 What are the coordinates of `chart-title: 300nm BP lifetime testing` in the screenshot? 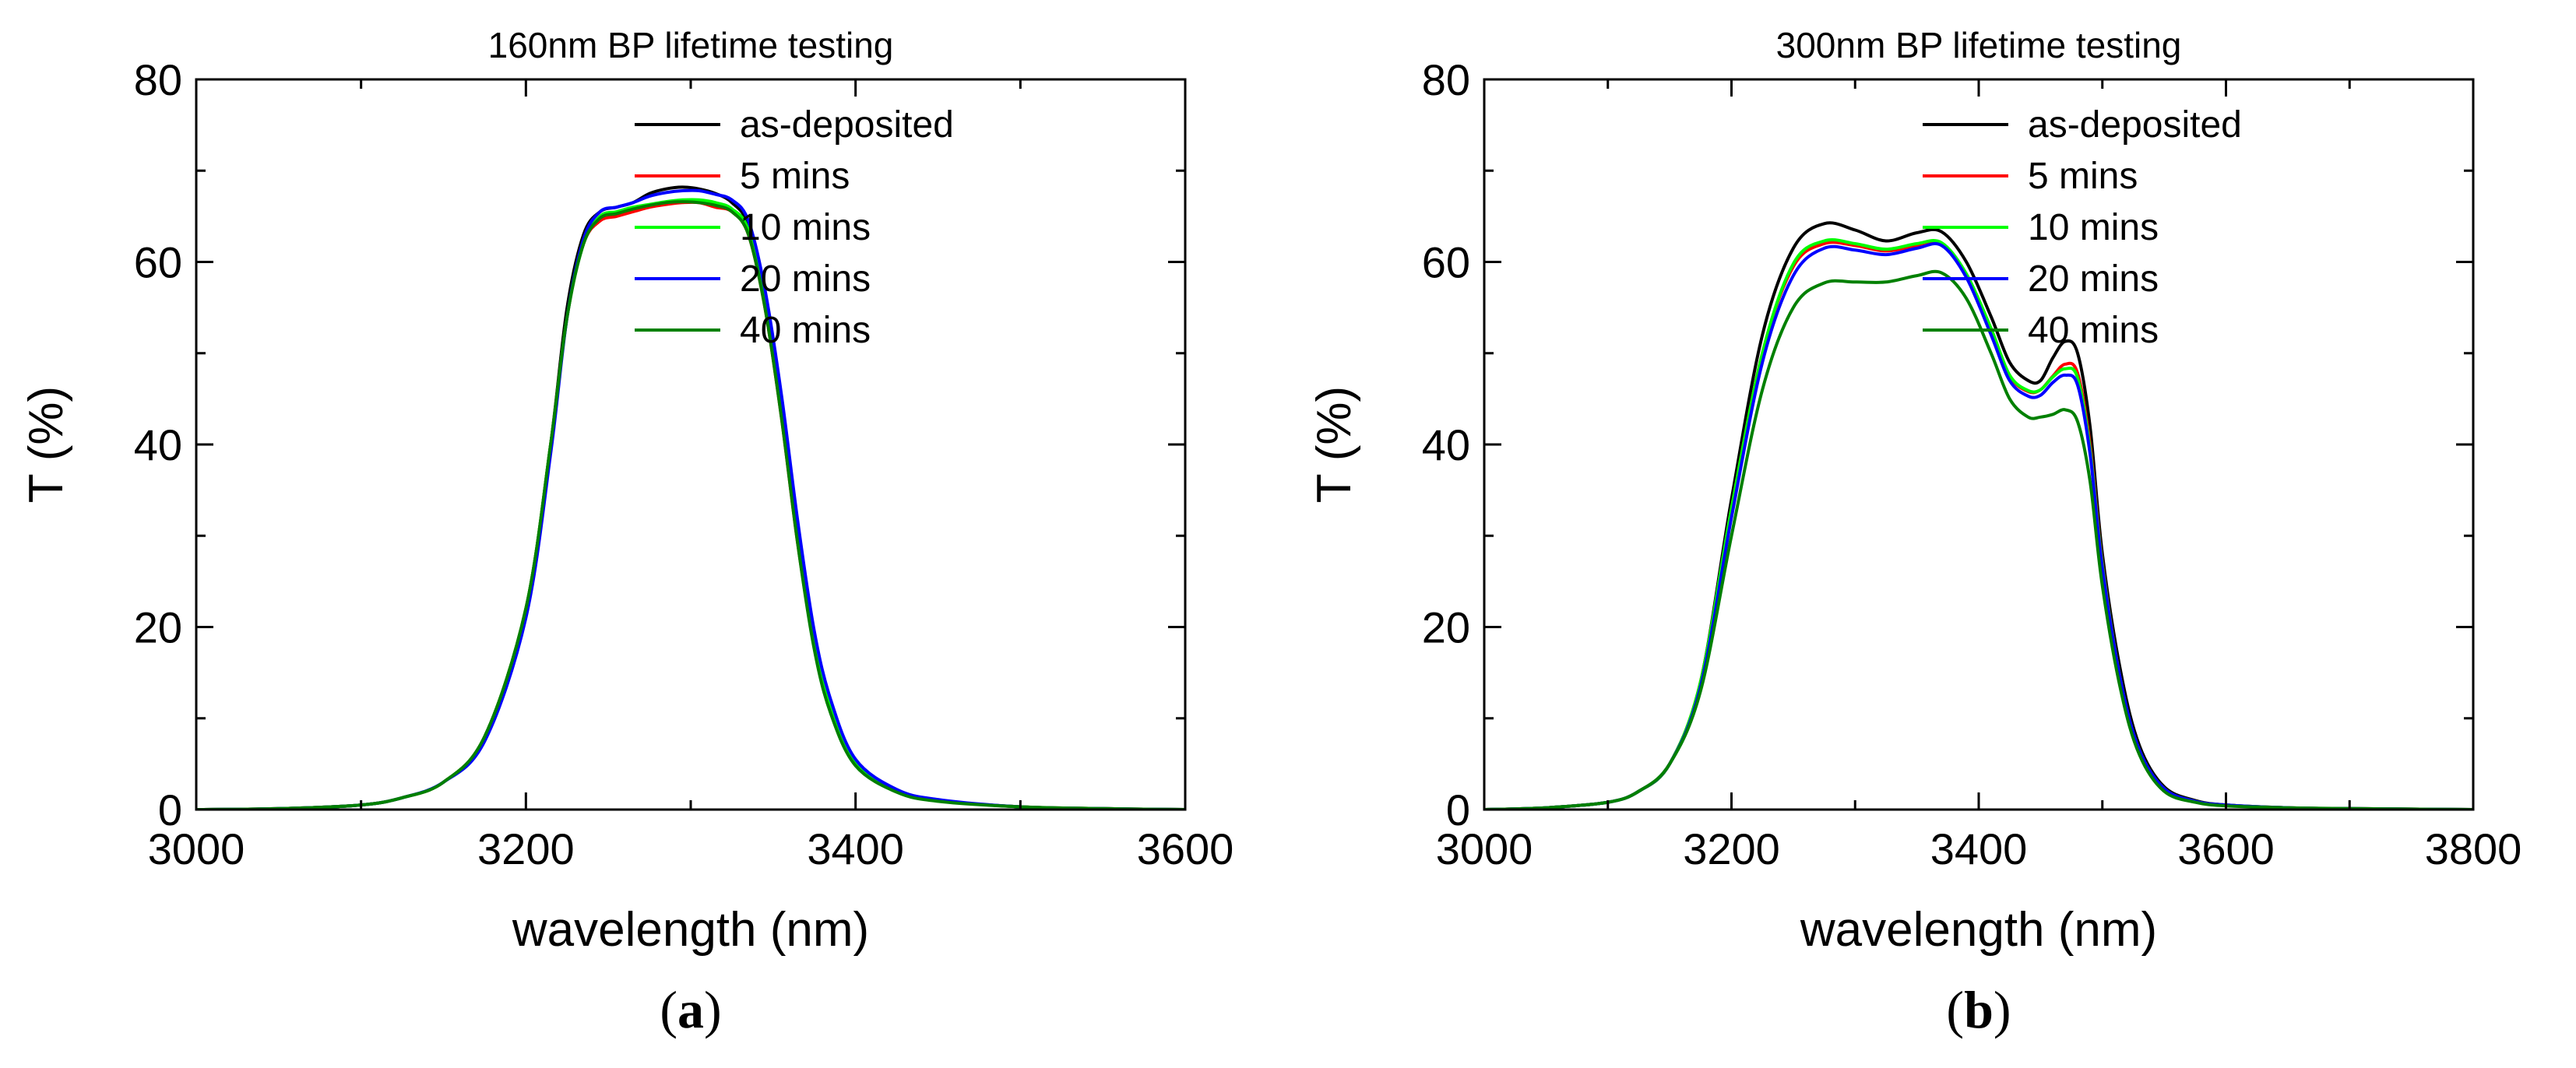 It's located at (1979, 45).